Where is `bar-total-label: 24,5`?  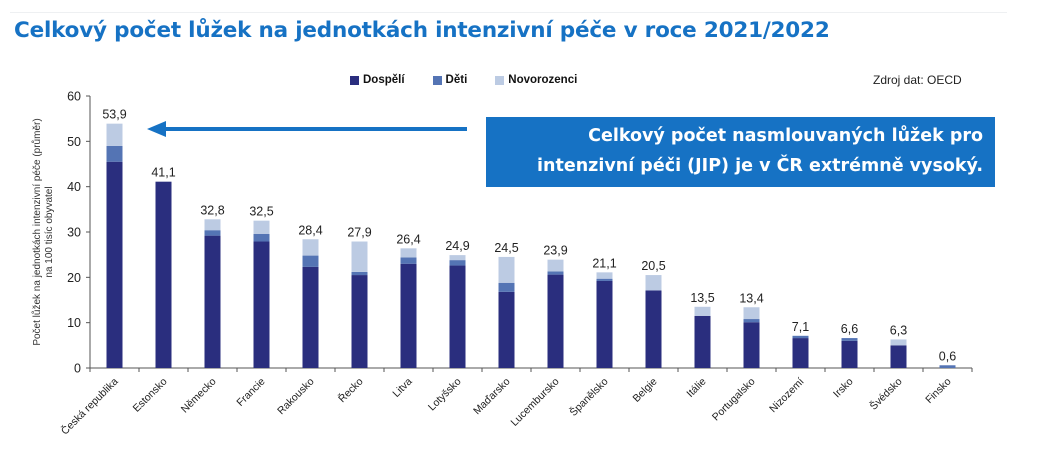 bar-total-label: 24,5 is located at coordinates (506, 248).